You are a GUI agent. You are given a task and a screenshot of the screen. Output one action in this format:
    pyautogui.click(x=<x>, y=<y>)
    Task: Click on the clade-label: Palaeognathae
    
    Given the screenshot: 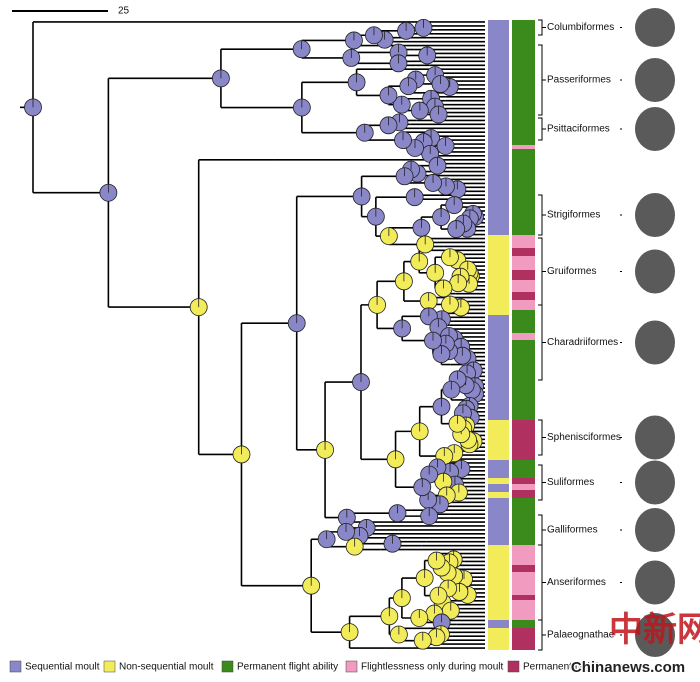 What is the action you would take?
    pyautogui.click(x=581, y=635)
    